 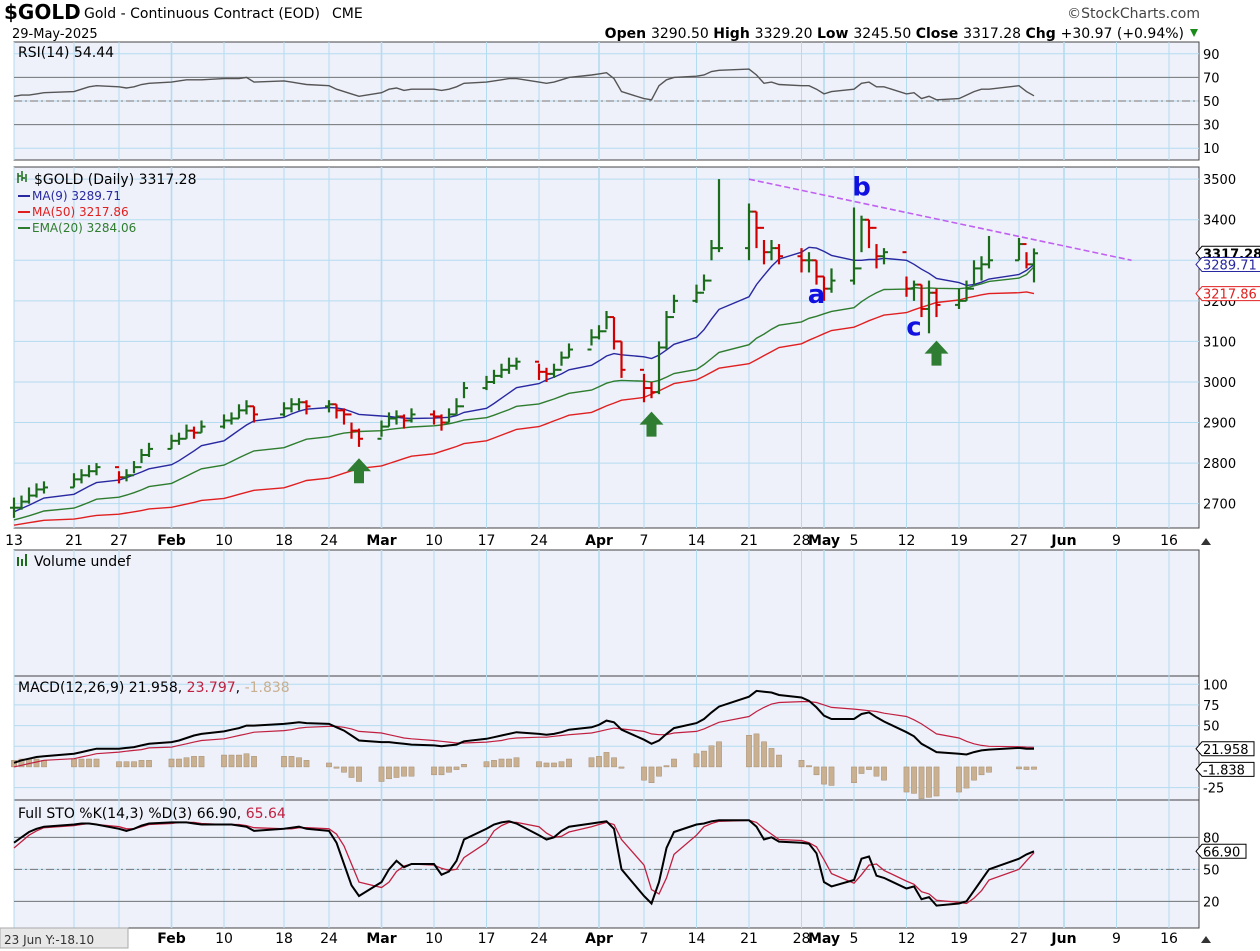 I want to click on legend-ema20: EMA(20) 3284.06, so click(x=84, y=228).